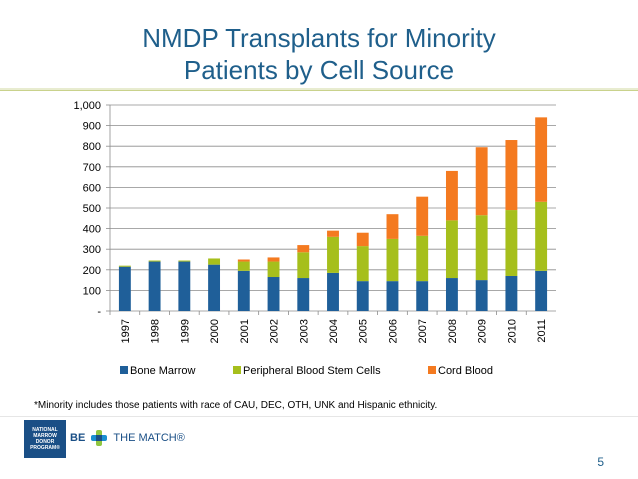 This screenshot has height=479, width=638. What do you see at coordinates (600, 462) in the screenshot?
I see `page-number: 5` at bounding box center [600, 462].